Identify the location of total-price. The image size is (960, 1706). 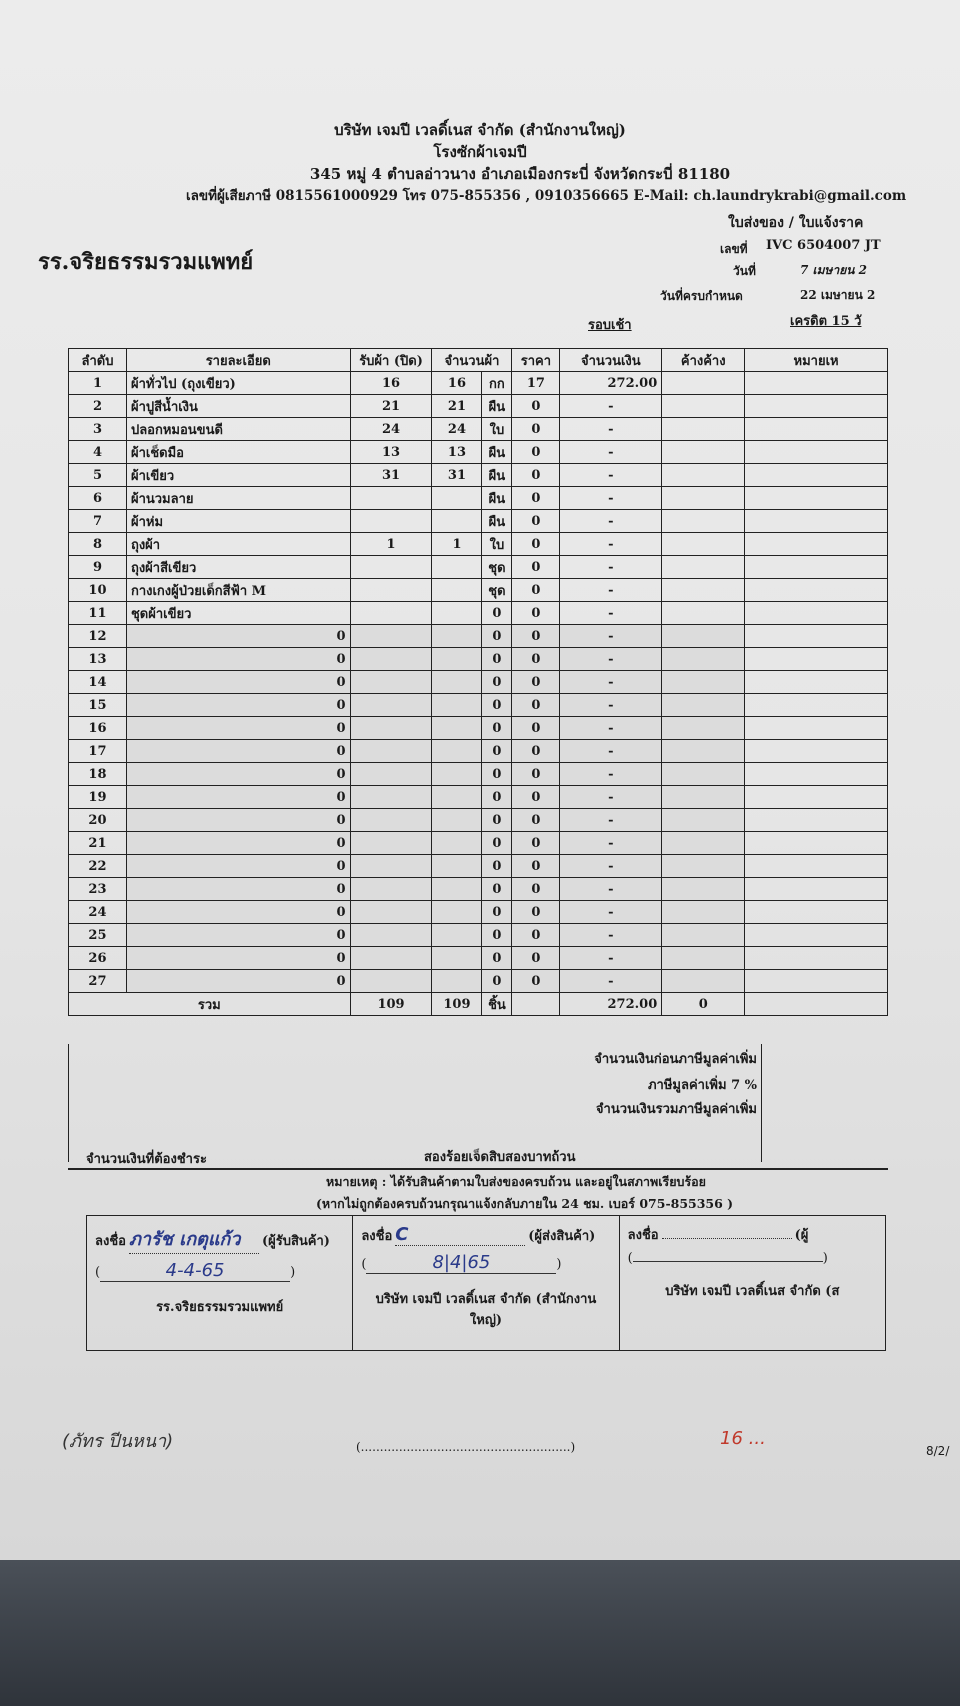
(536, 1004).